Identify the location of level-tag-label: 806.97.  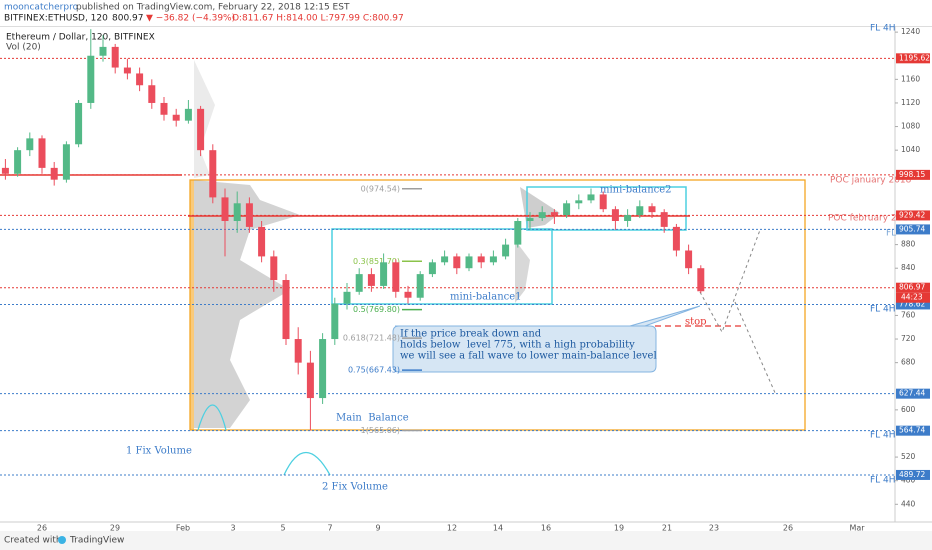
(912, 287).